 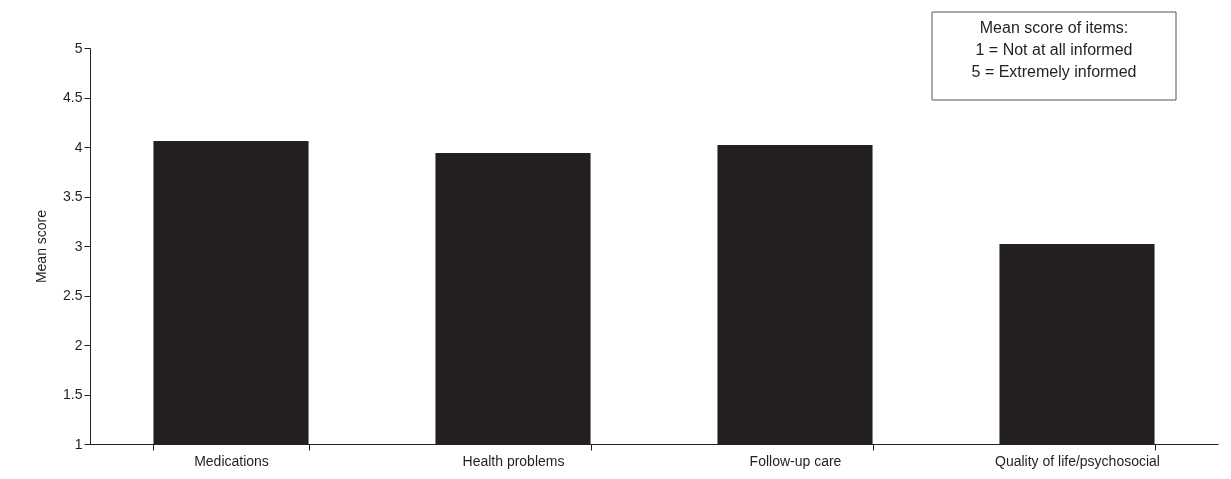 I want to click on x-tick-label: Health problems, so click(x=513, y=460).